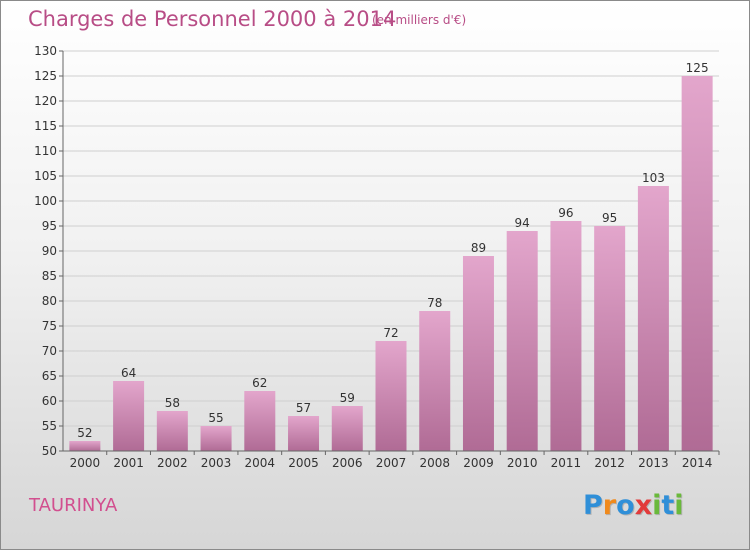 The height and width of the screenshot is (550, 750). I want to click on data-label-2002: 58, so click(172, 403).